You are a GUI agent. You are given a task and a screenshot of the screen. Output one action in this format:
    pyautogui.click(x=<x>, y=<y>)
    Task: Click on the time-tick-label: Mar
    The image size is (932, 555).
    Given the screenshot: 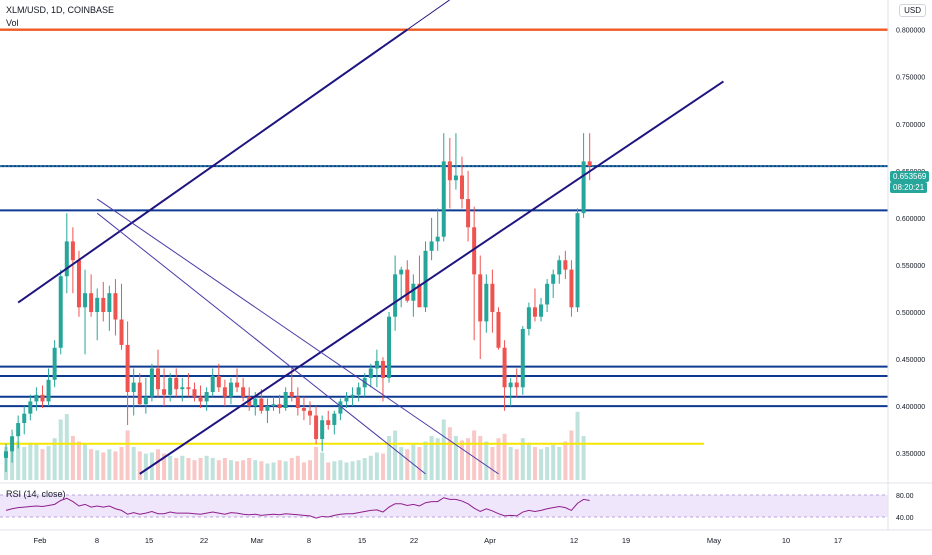 What is the action you would take?
    pyautogui.click(x=257, y=540)
    